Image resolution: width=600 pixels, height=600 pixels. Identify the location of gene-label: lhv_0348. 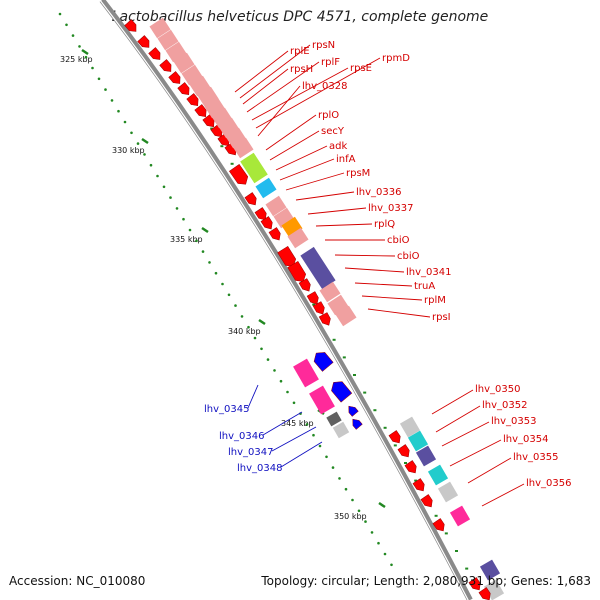
(259, 468).